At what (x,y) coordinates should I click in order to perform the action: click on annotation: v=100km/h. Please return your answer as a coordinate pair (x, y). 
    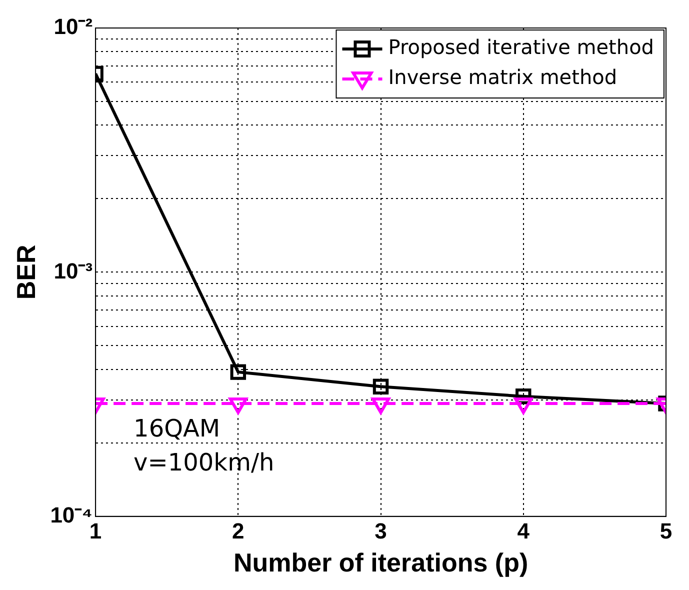
    Looking at the image, I should click on (204, 462).